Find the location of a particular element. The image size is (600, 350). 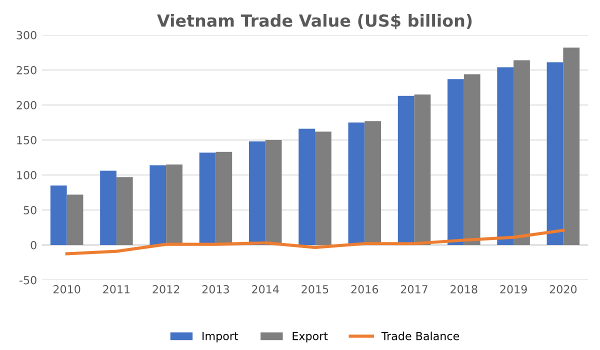

x-tick-label: 2015 is located at coordinates (315, 289).